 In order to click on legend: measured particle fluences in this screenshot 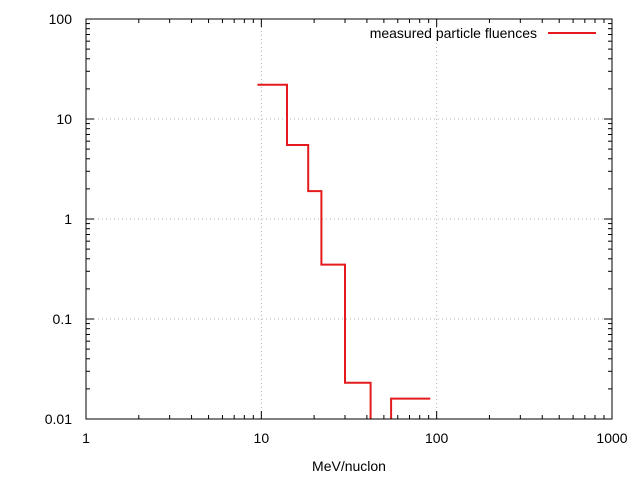, I will do `click(483, 33)`.